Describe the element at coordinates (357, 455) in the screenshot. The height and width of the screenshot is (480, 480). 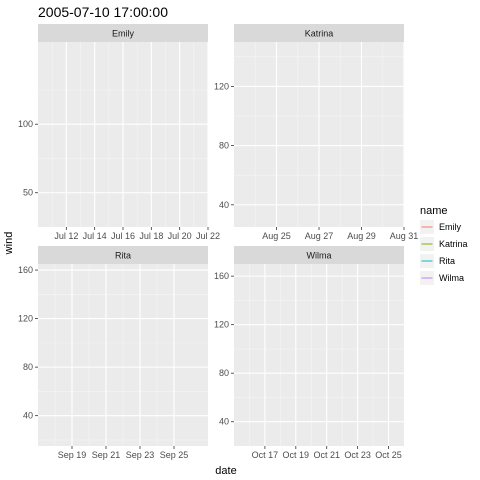
I see `x-tick-label: Oct 23` at that location.